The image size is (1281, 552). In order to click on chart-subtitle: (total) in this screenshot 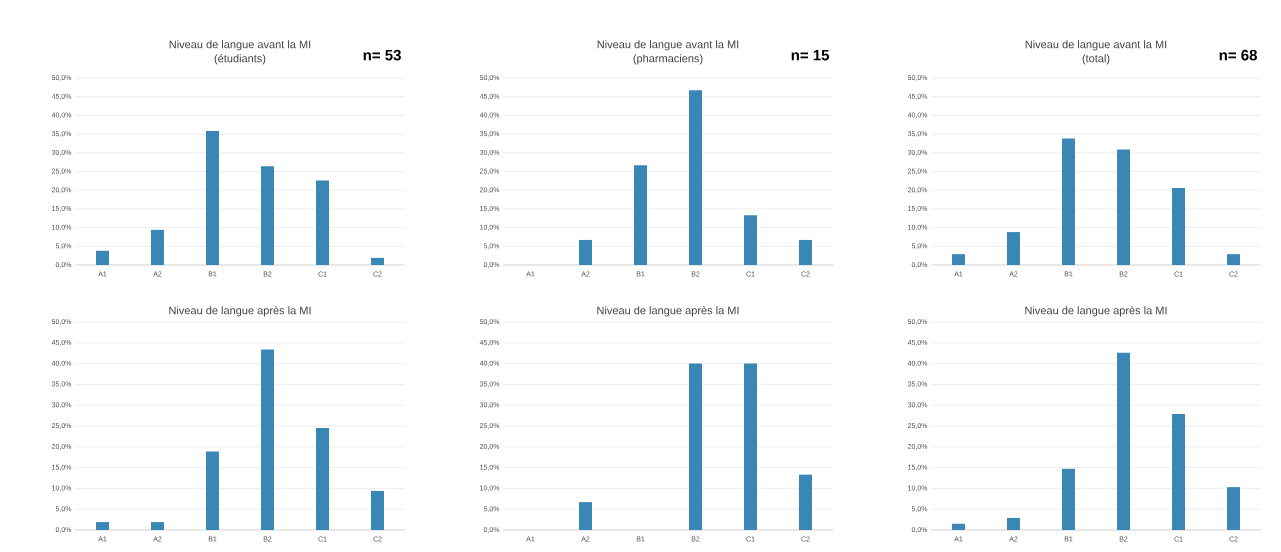, I will do `click(1096, 59)`.